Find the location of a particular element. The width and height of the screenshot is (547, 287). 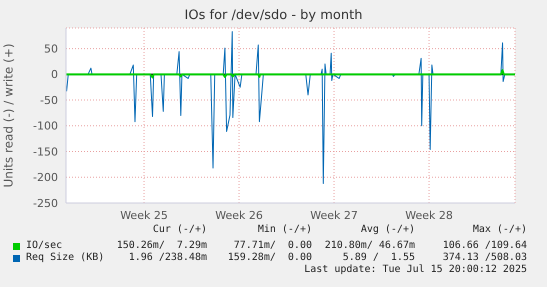

text: 150.26m/ 7.29m is located at coordinates (161, 245).